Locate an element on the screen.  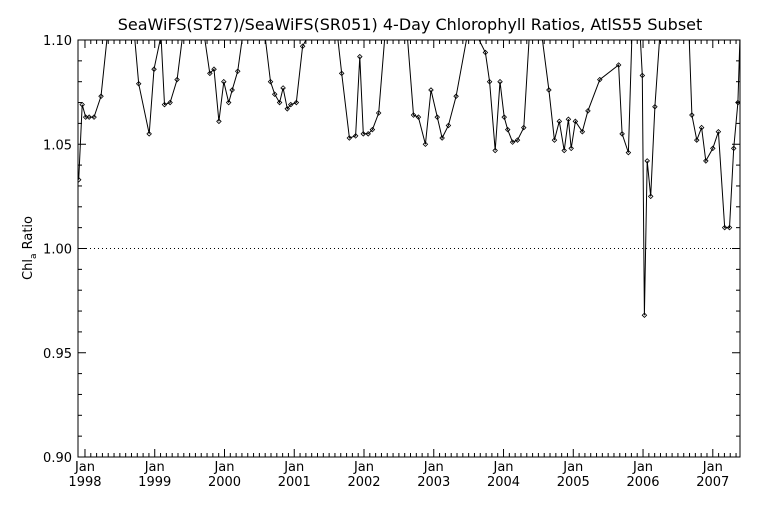
x-tick-year: 2000 is located at coordinates (224, 482).